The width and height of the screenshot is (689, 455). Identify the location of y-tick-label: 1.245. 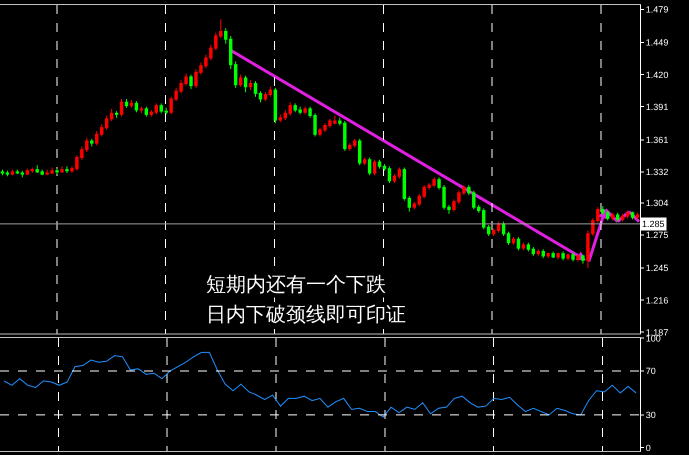
(657, 268).